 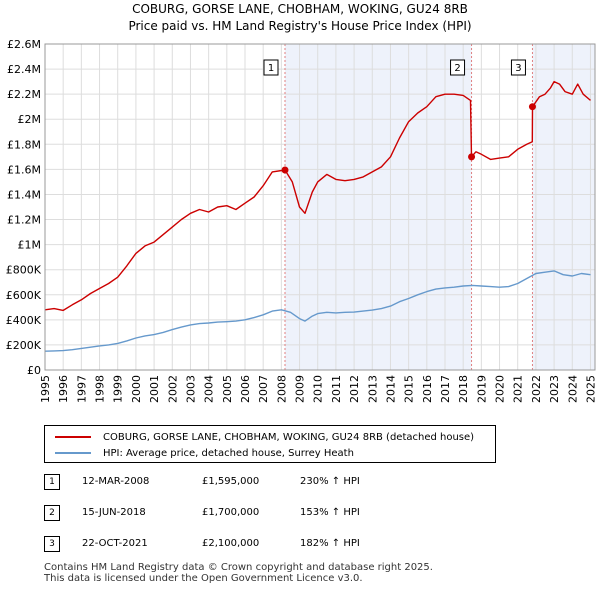 I want to click on x-tick-label: 2012, so click(x=354, y=389).